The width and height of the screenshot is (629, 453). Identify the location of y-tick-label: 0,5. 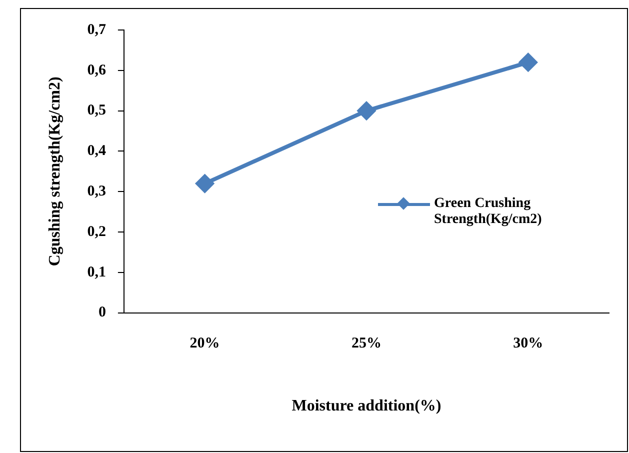
(96, 110).